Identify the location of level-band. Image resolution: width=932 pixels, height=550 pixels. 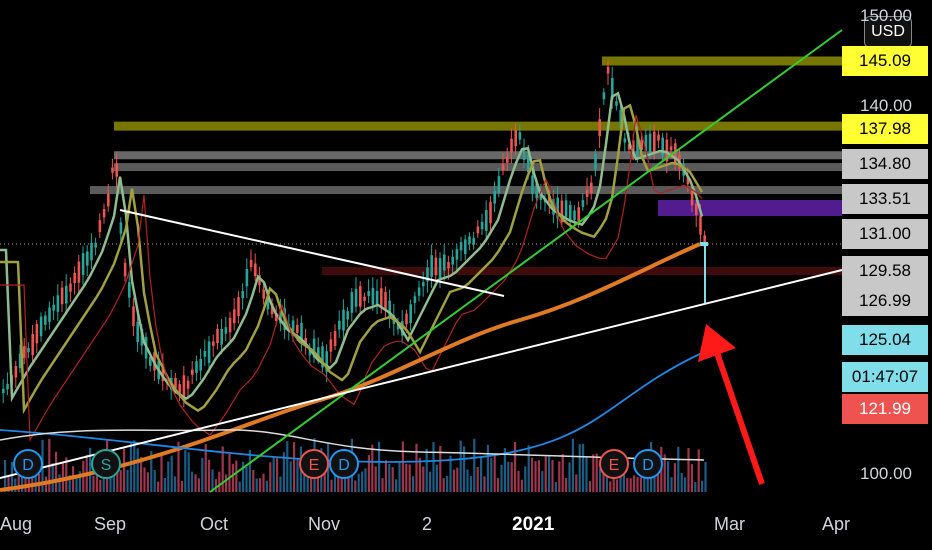
(478, 167).